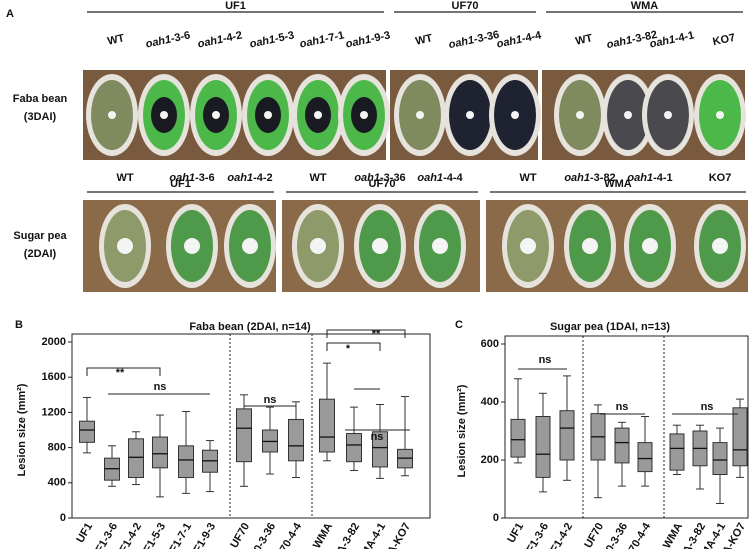 This screenshot has height=549, width=750. I want to click on species-label: Sugar pea, so click(40, 236).